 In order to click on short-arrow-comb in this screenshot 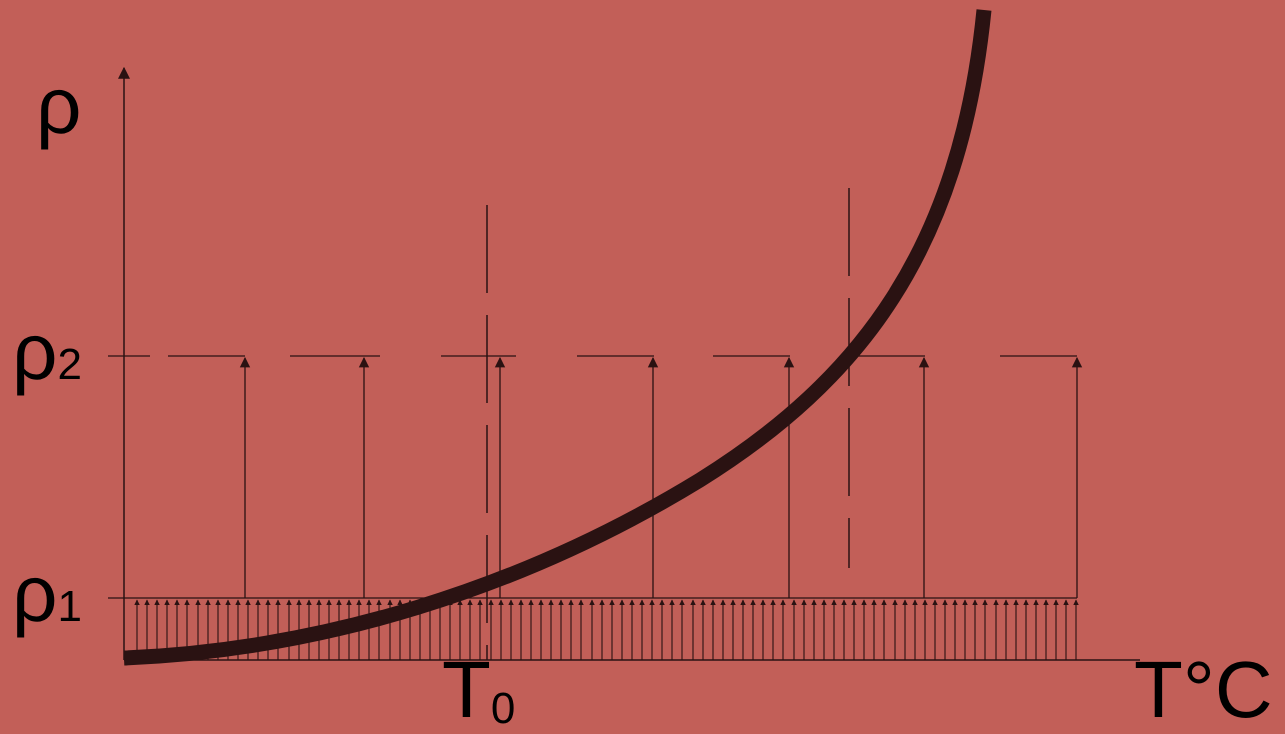, I will do `click(606, 629)`.